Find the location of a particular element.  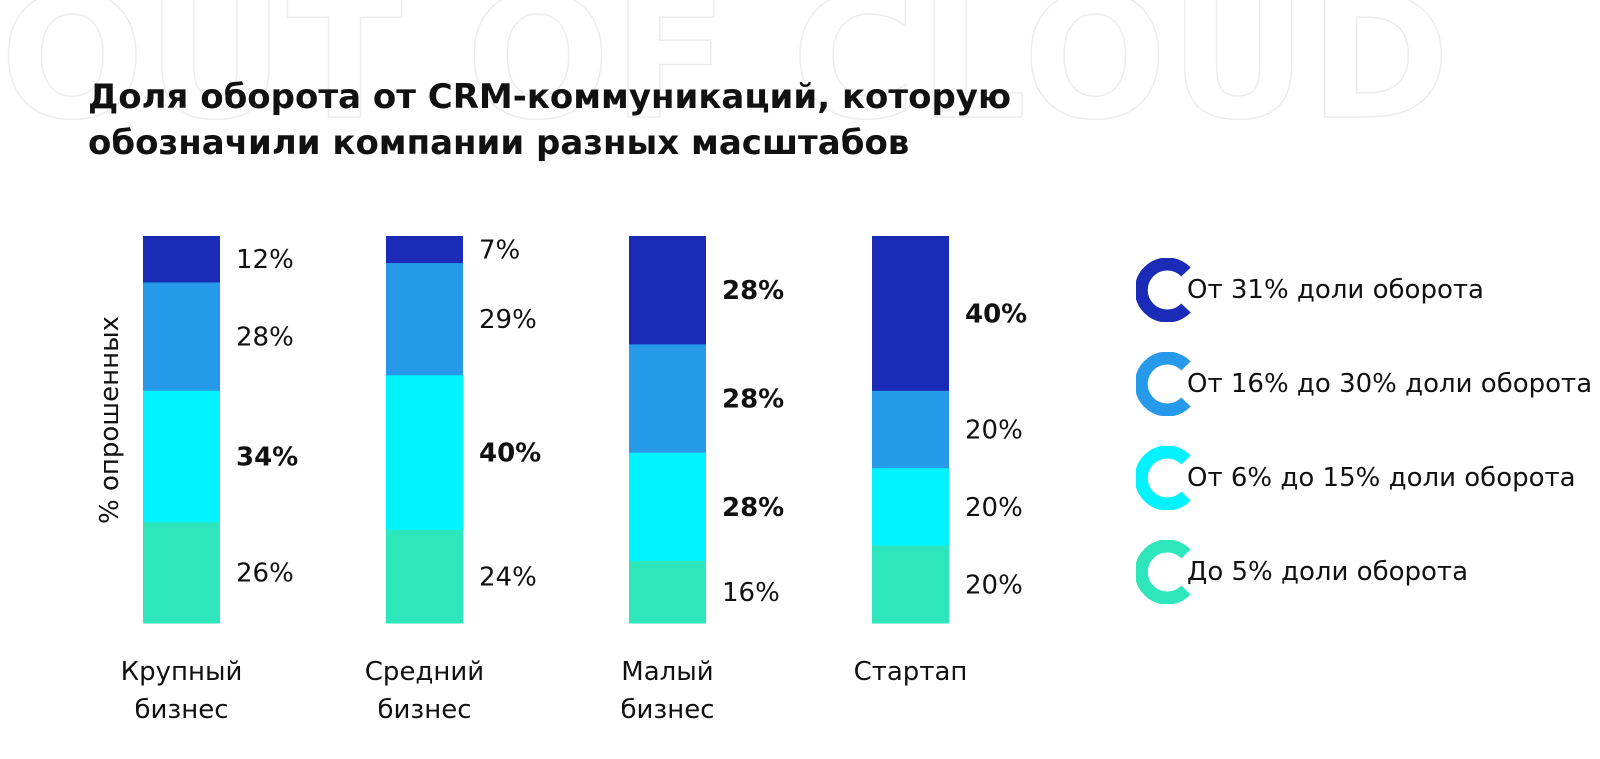

data-label: 12% is located at coordinates (265, 260).